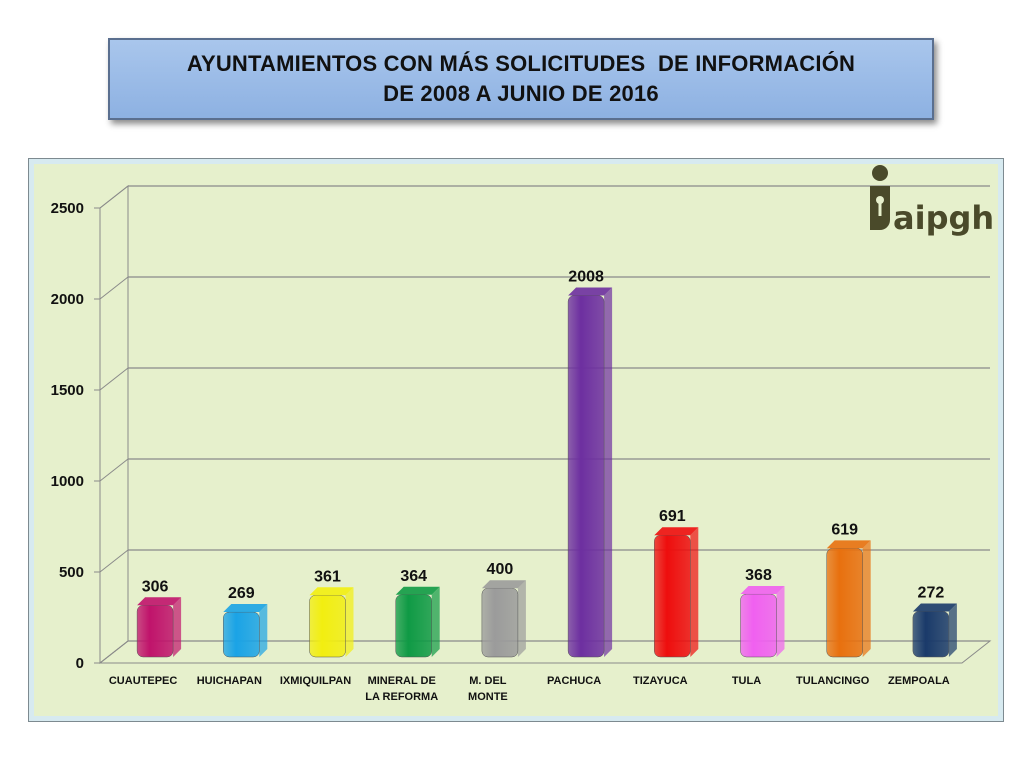  I want to click on x-tick-label: CUAUTEPEC, so click(143, 681).